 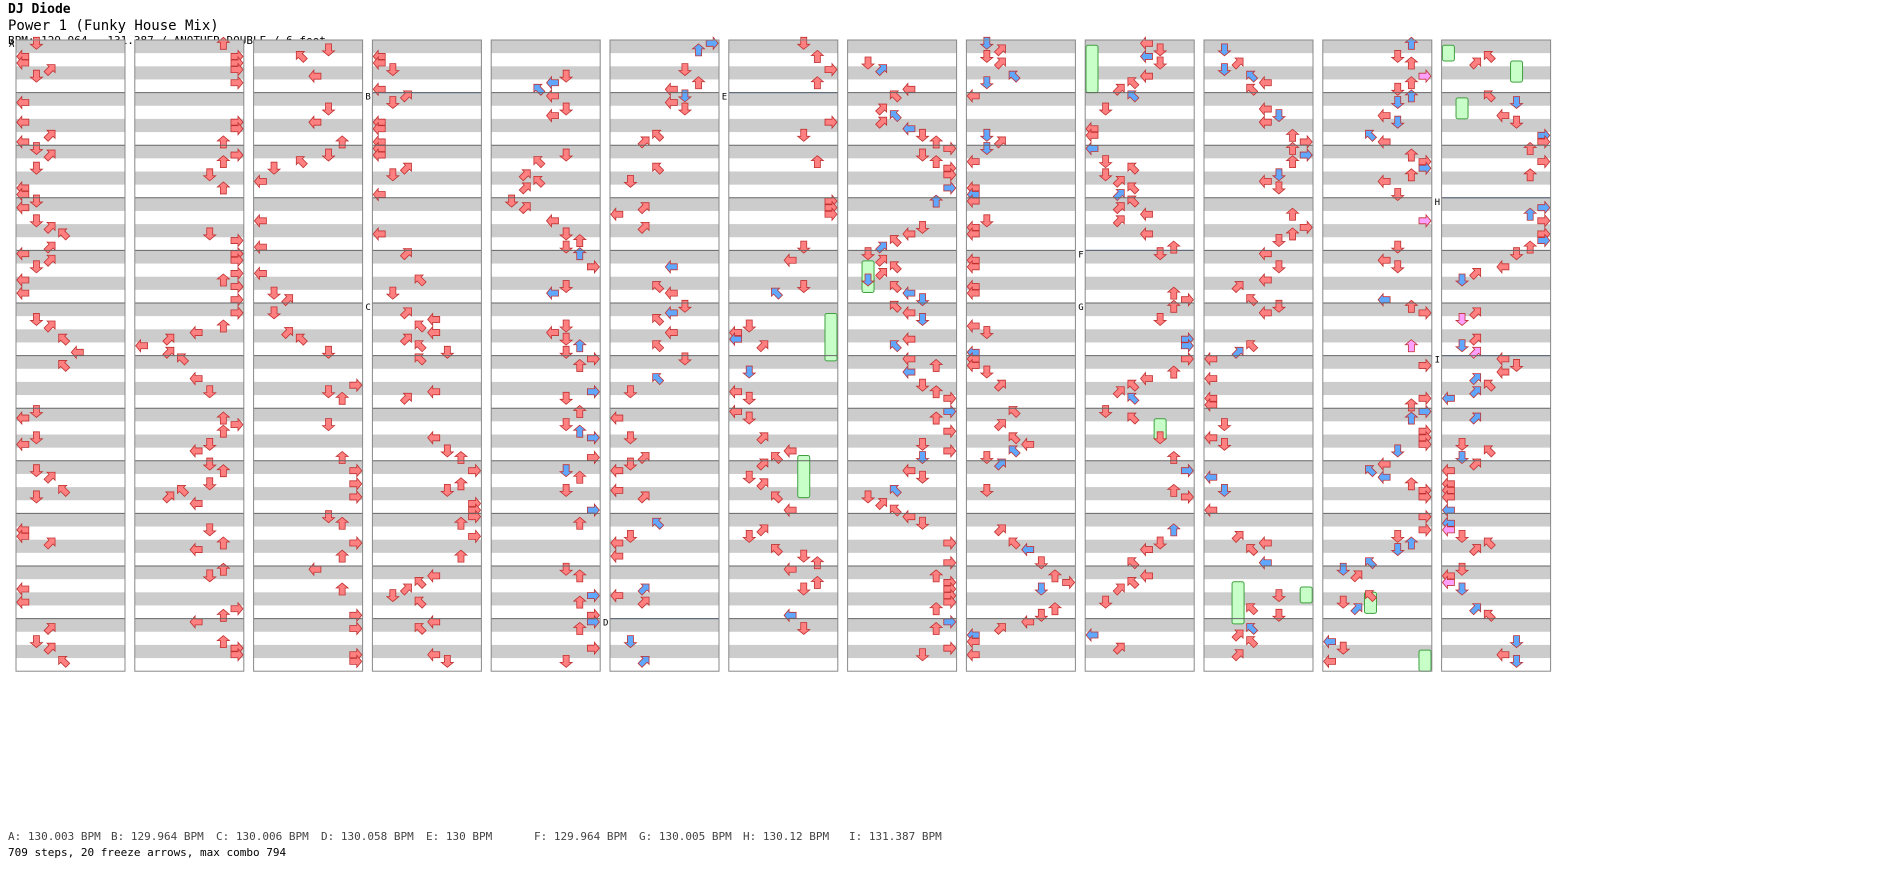 I want to click on bpm-legend-item: I: 131.387 BPM, so click(x=895, y=836).